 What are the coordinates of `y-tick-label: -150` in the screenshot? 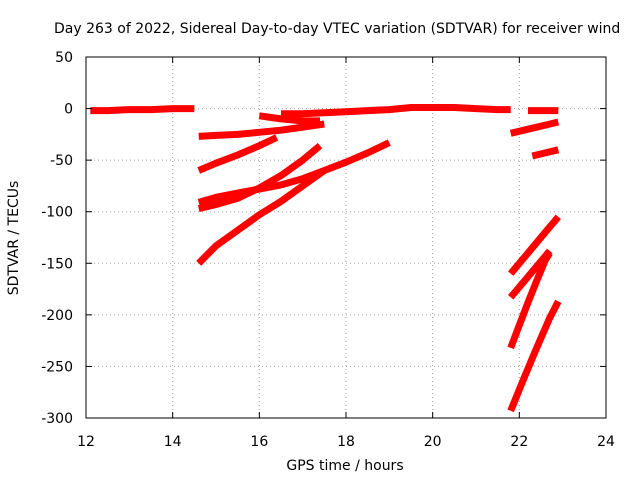 It's located at (57, 264).